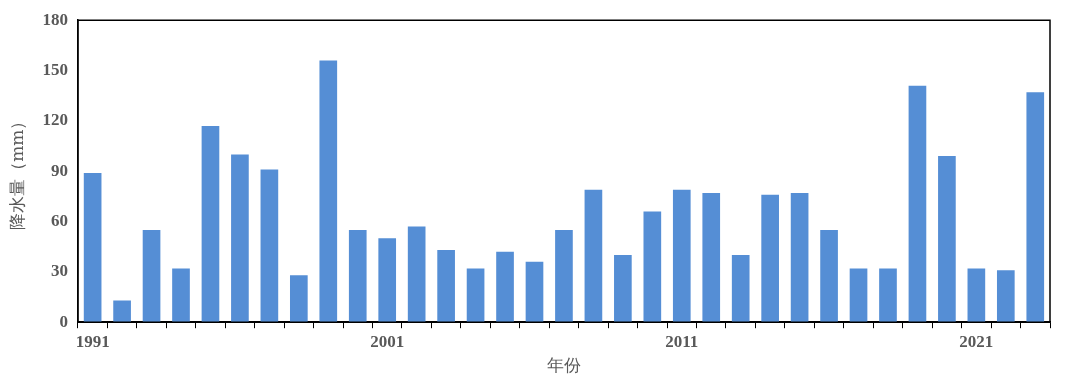 This screenshot has width=1080, height=381. What do you see at coordinates (976, 341) in the screenshot?
I see `x-tick-label: 2021` at bounding box center [976, 341].